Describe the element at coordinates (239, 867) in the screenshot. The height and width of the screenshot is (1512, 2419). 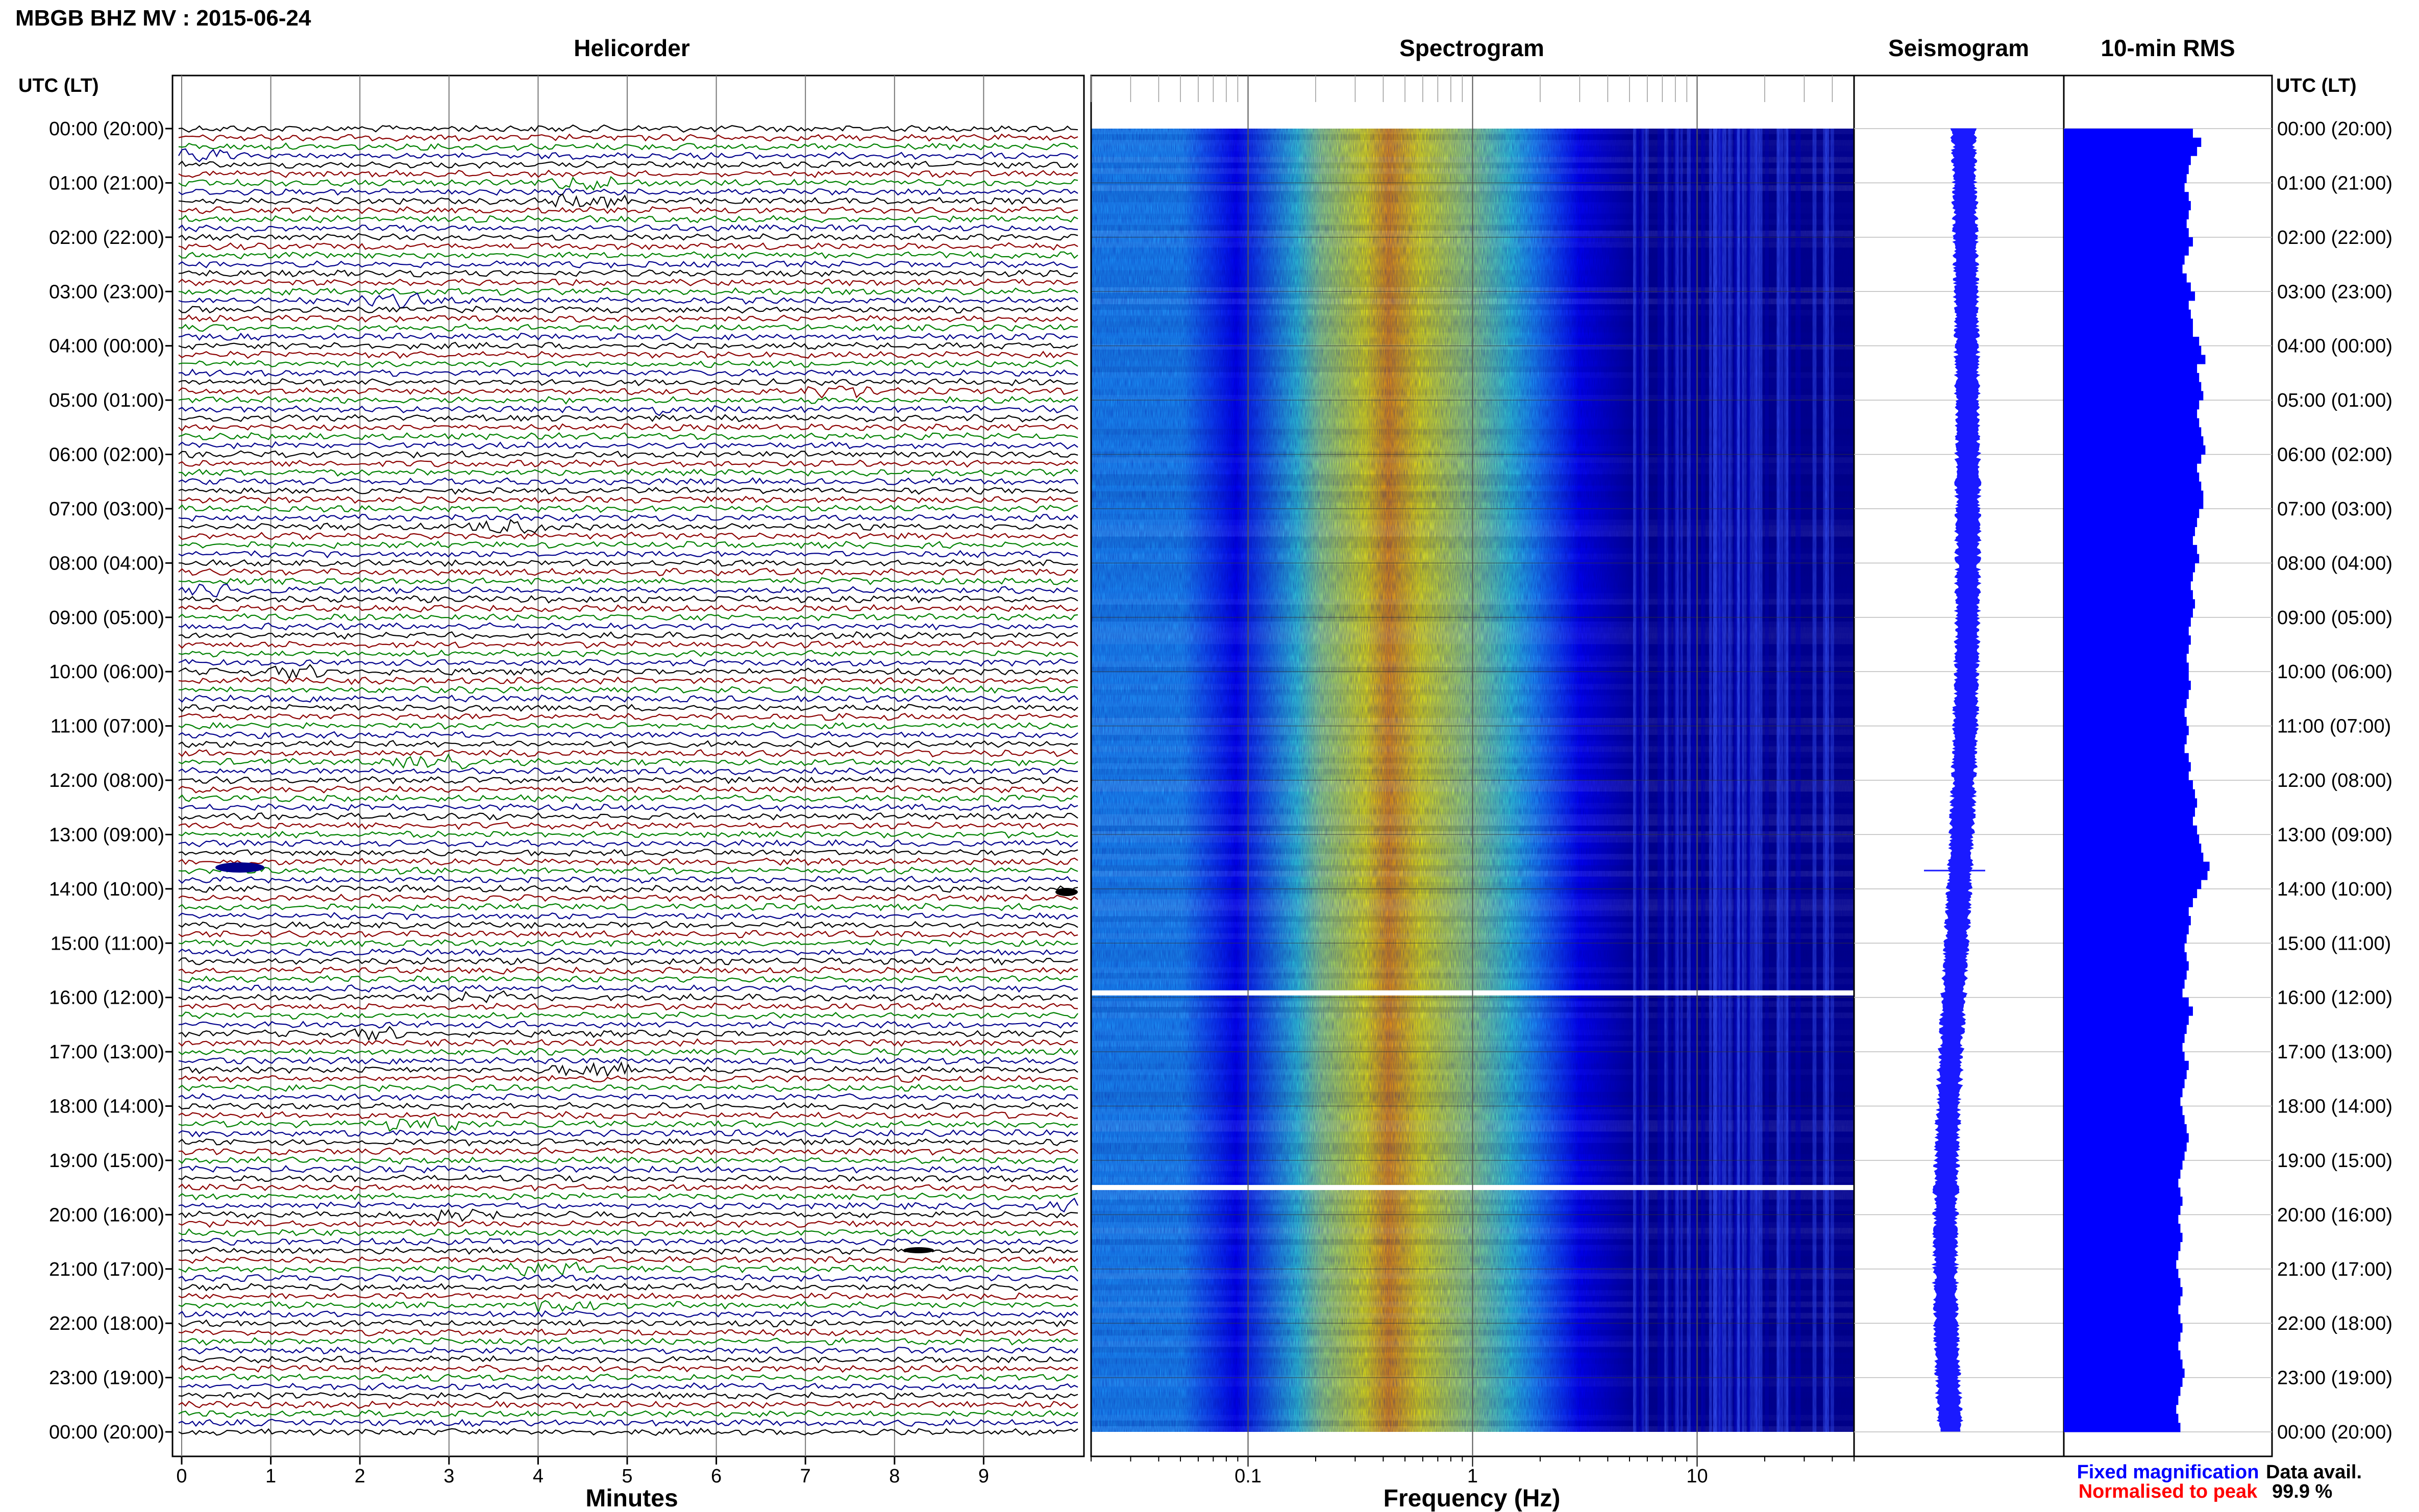
I see `helicorder-event-marker` at that location.